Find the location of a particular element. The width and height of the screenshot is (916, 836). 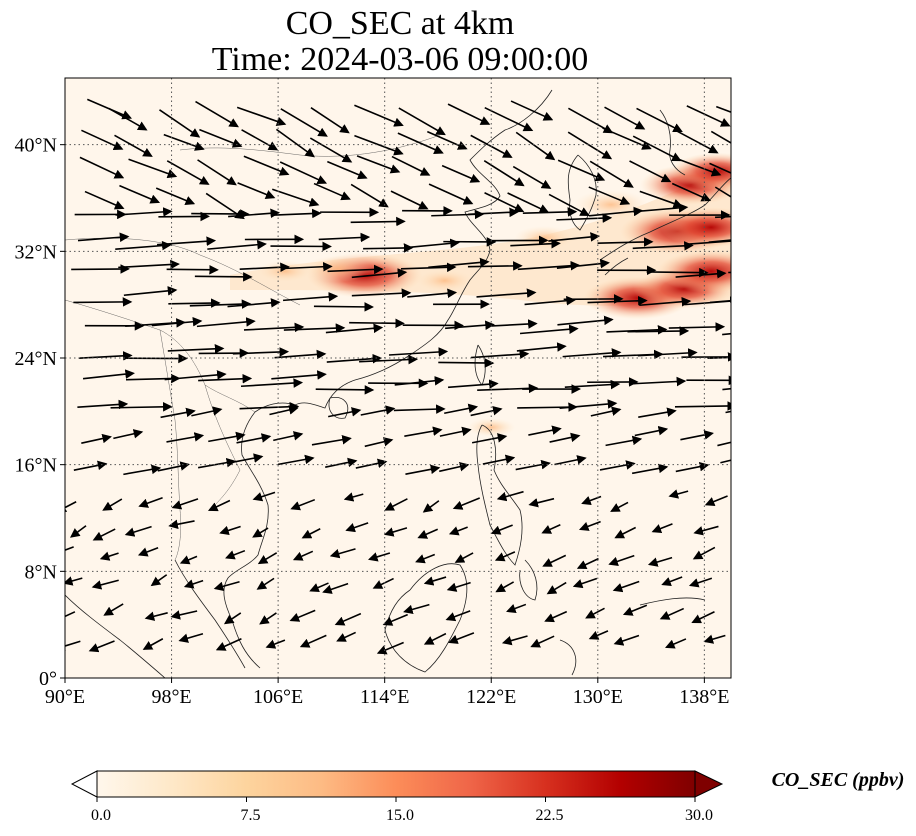

lon-tick-label: 114°E is located at coordinates (384, 697).